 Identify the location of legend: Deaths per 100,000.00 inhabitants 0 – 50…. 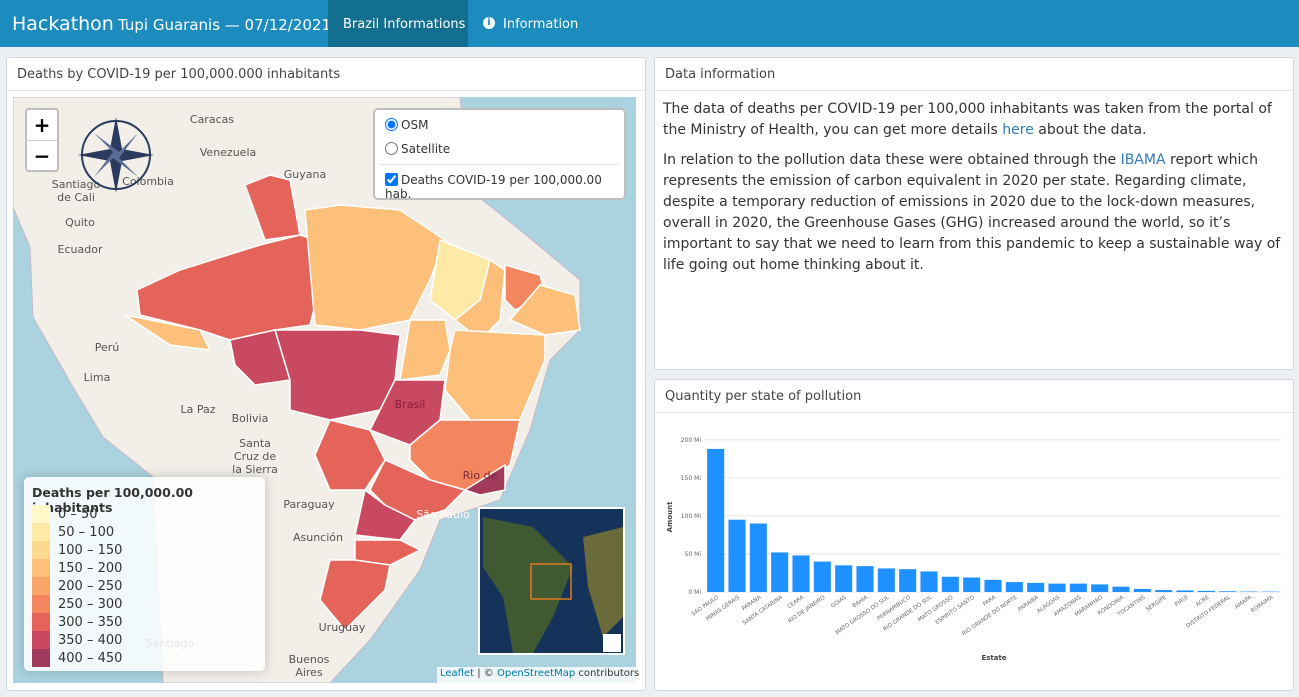
(144, 574).